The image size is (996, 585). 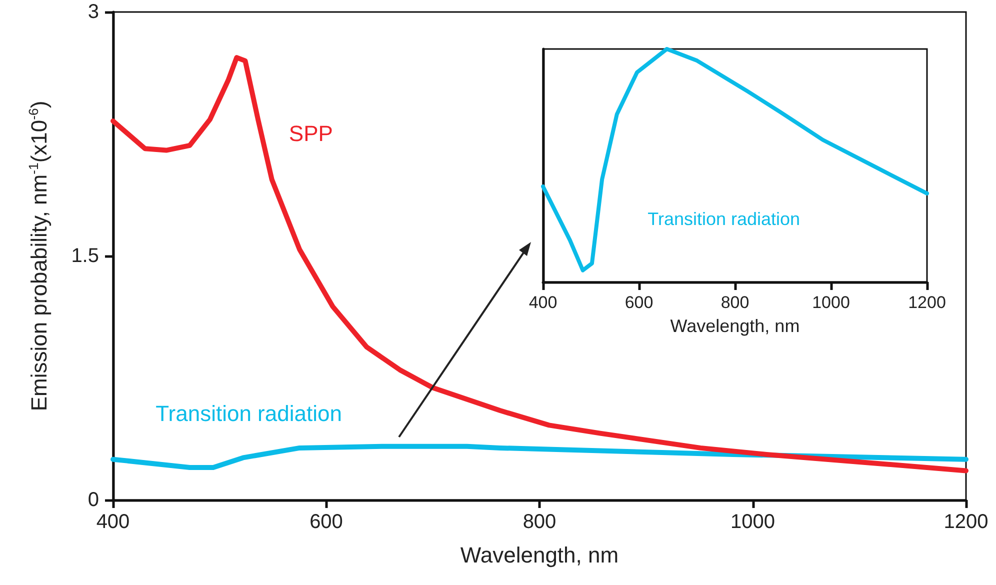 What do you see at coordinates (724, 218) in the screenshot?
I see `text: Transition radiation` at bounding box center [724, 218].